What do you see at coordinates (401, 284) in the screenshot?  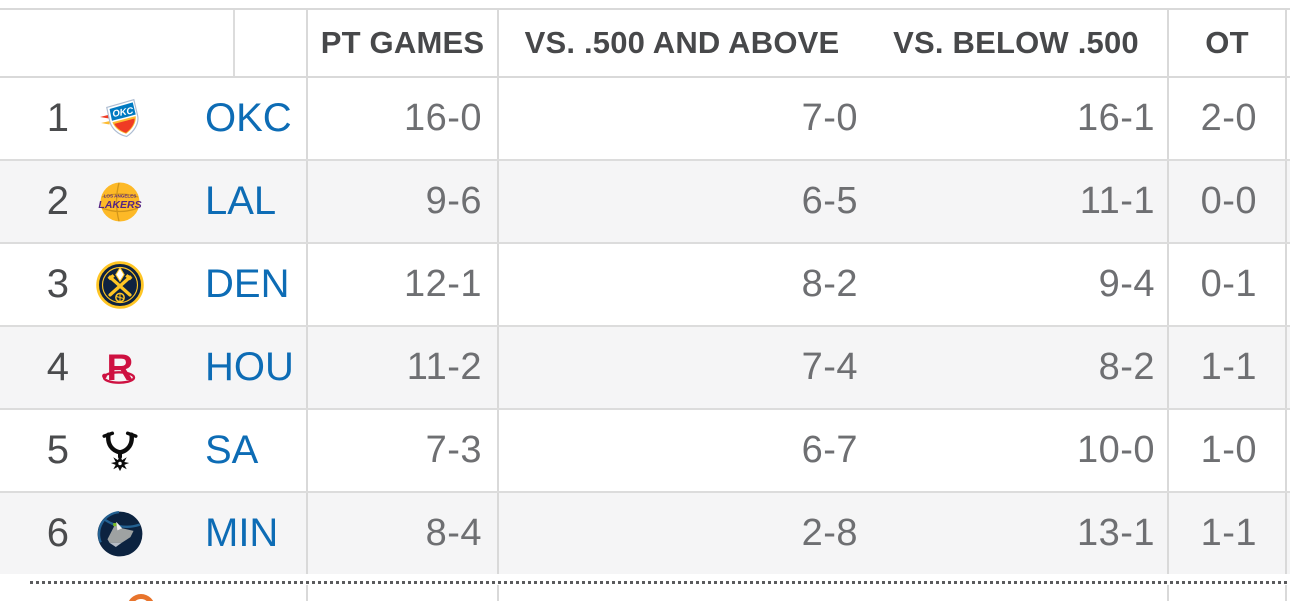 I see `pt-games-value: 12-1` at bounding box center [401, 284].